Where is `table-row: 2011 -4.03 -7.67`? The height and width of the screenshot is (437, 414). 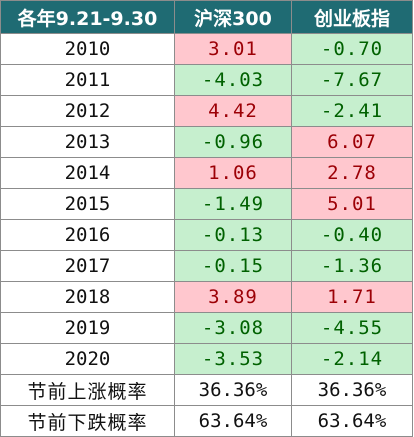 table-row: 2011 -4.03 -7.67 is located at coordinates (206, 80).